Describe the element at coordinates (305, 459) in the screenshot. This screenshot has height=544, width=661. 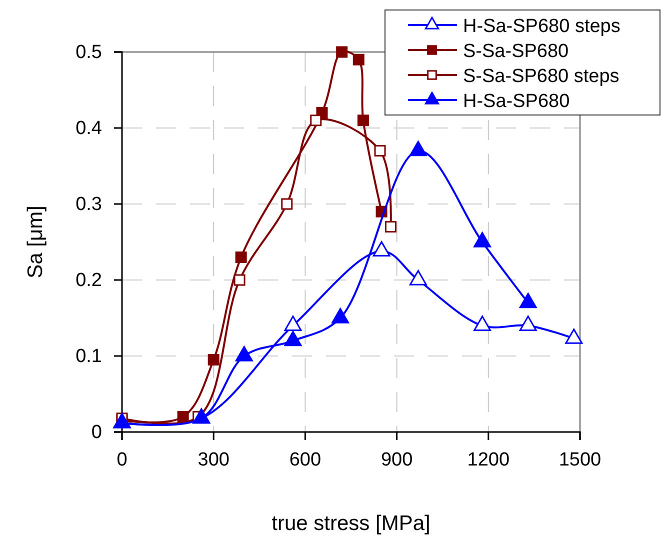
I see `x-tick-label: 600` at that location.